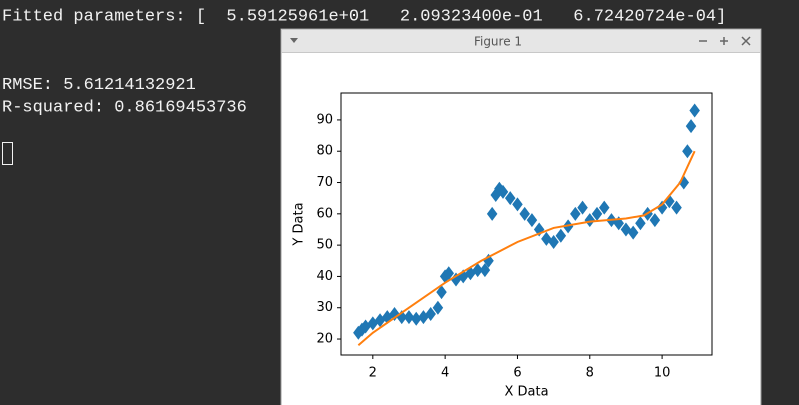 This screenshot has height=405, width=799. What do you see at coordinates (517, 373) in the screenshot?
I see `x-tick-label: 6` at bounding box center [517, 373].